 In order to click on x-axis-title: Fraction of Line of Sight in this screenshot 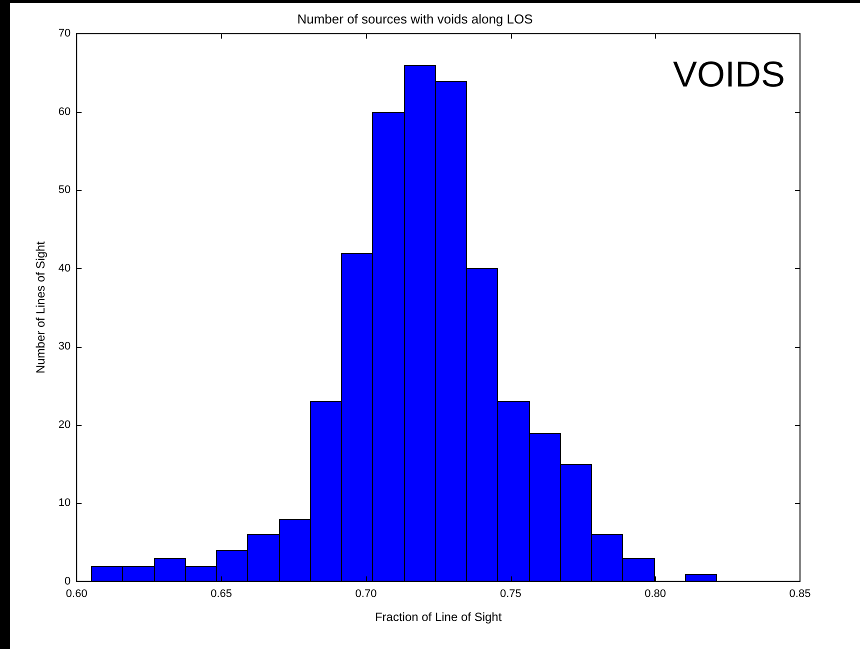, I will do `click(438, 617)`.